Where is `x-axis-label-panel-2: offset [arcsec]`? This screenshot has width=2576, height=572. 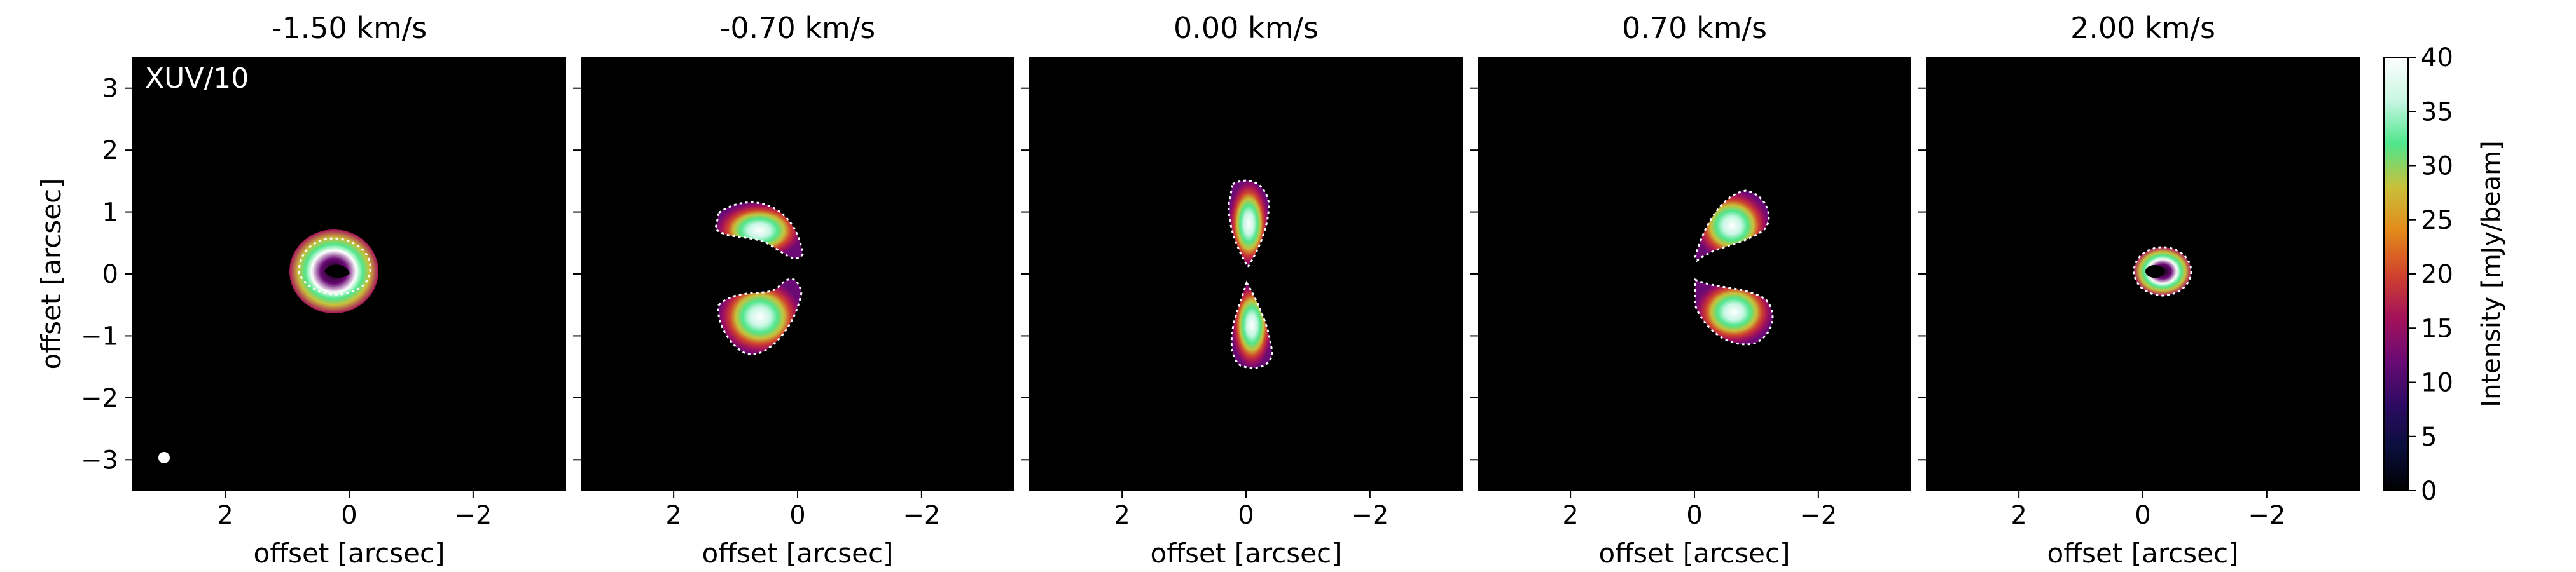
x-axis-label-panel-2: offset [arcsec] is located at coordinates (798, 553).